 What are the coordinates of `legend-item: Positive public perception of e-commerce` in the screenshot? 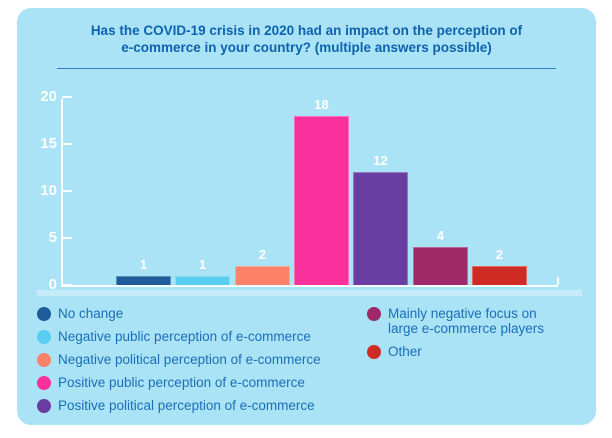 It's located at (197, 382).